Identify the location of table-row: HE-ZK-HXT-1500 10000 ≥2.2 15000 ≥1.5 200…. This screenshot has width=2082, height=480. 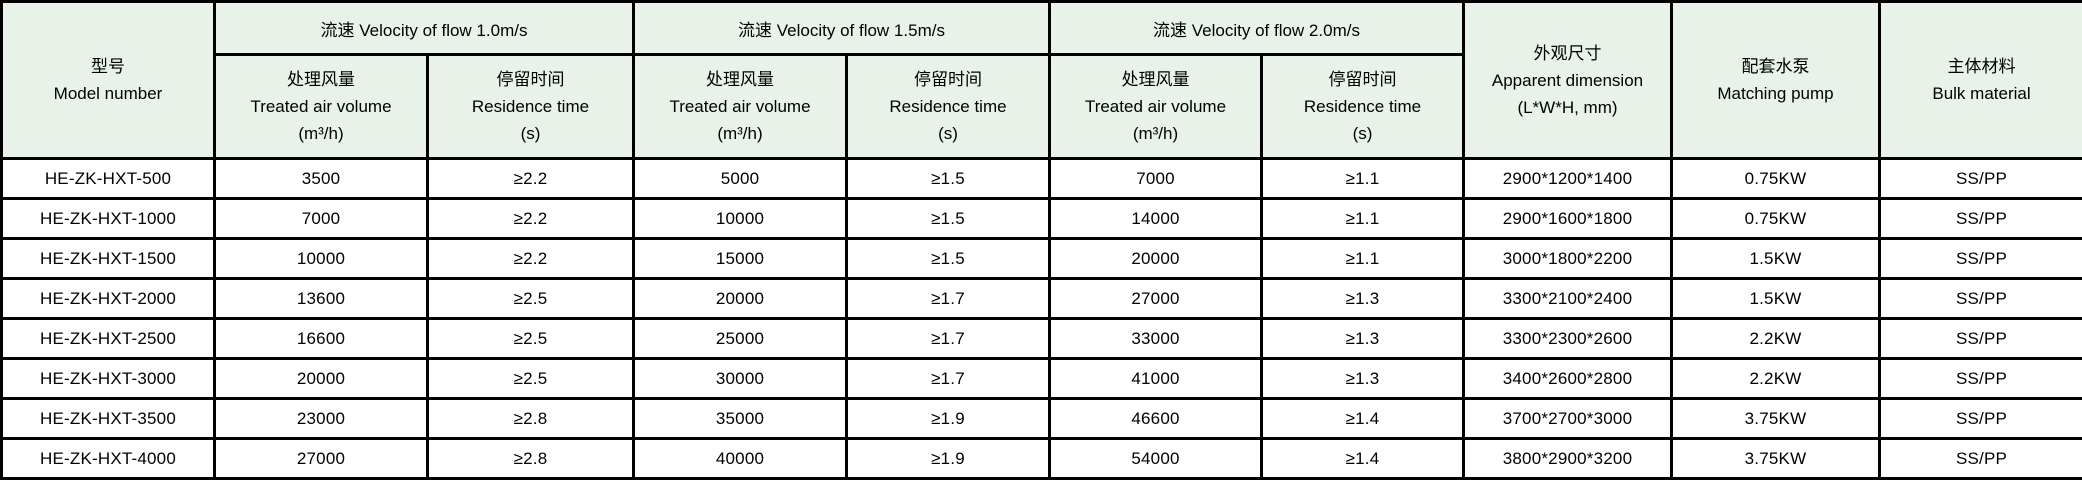
(1041, 258).